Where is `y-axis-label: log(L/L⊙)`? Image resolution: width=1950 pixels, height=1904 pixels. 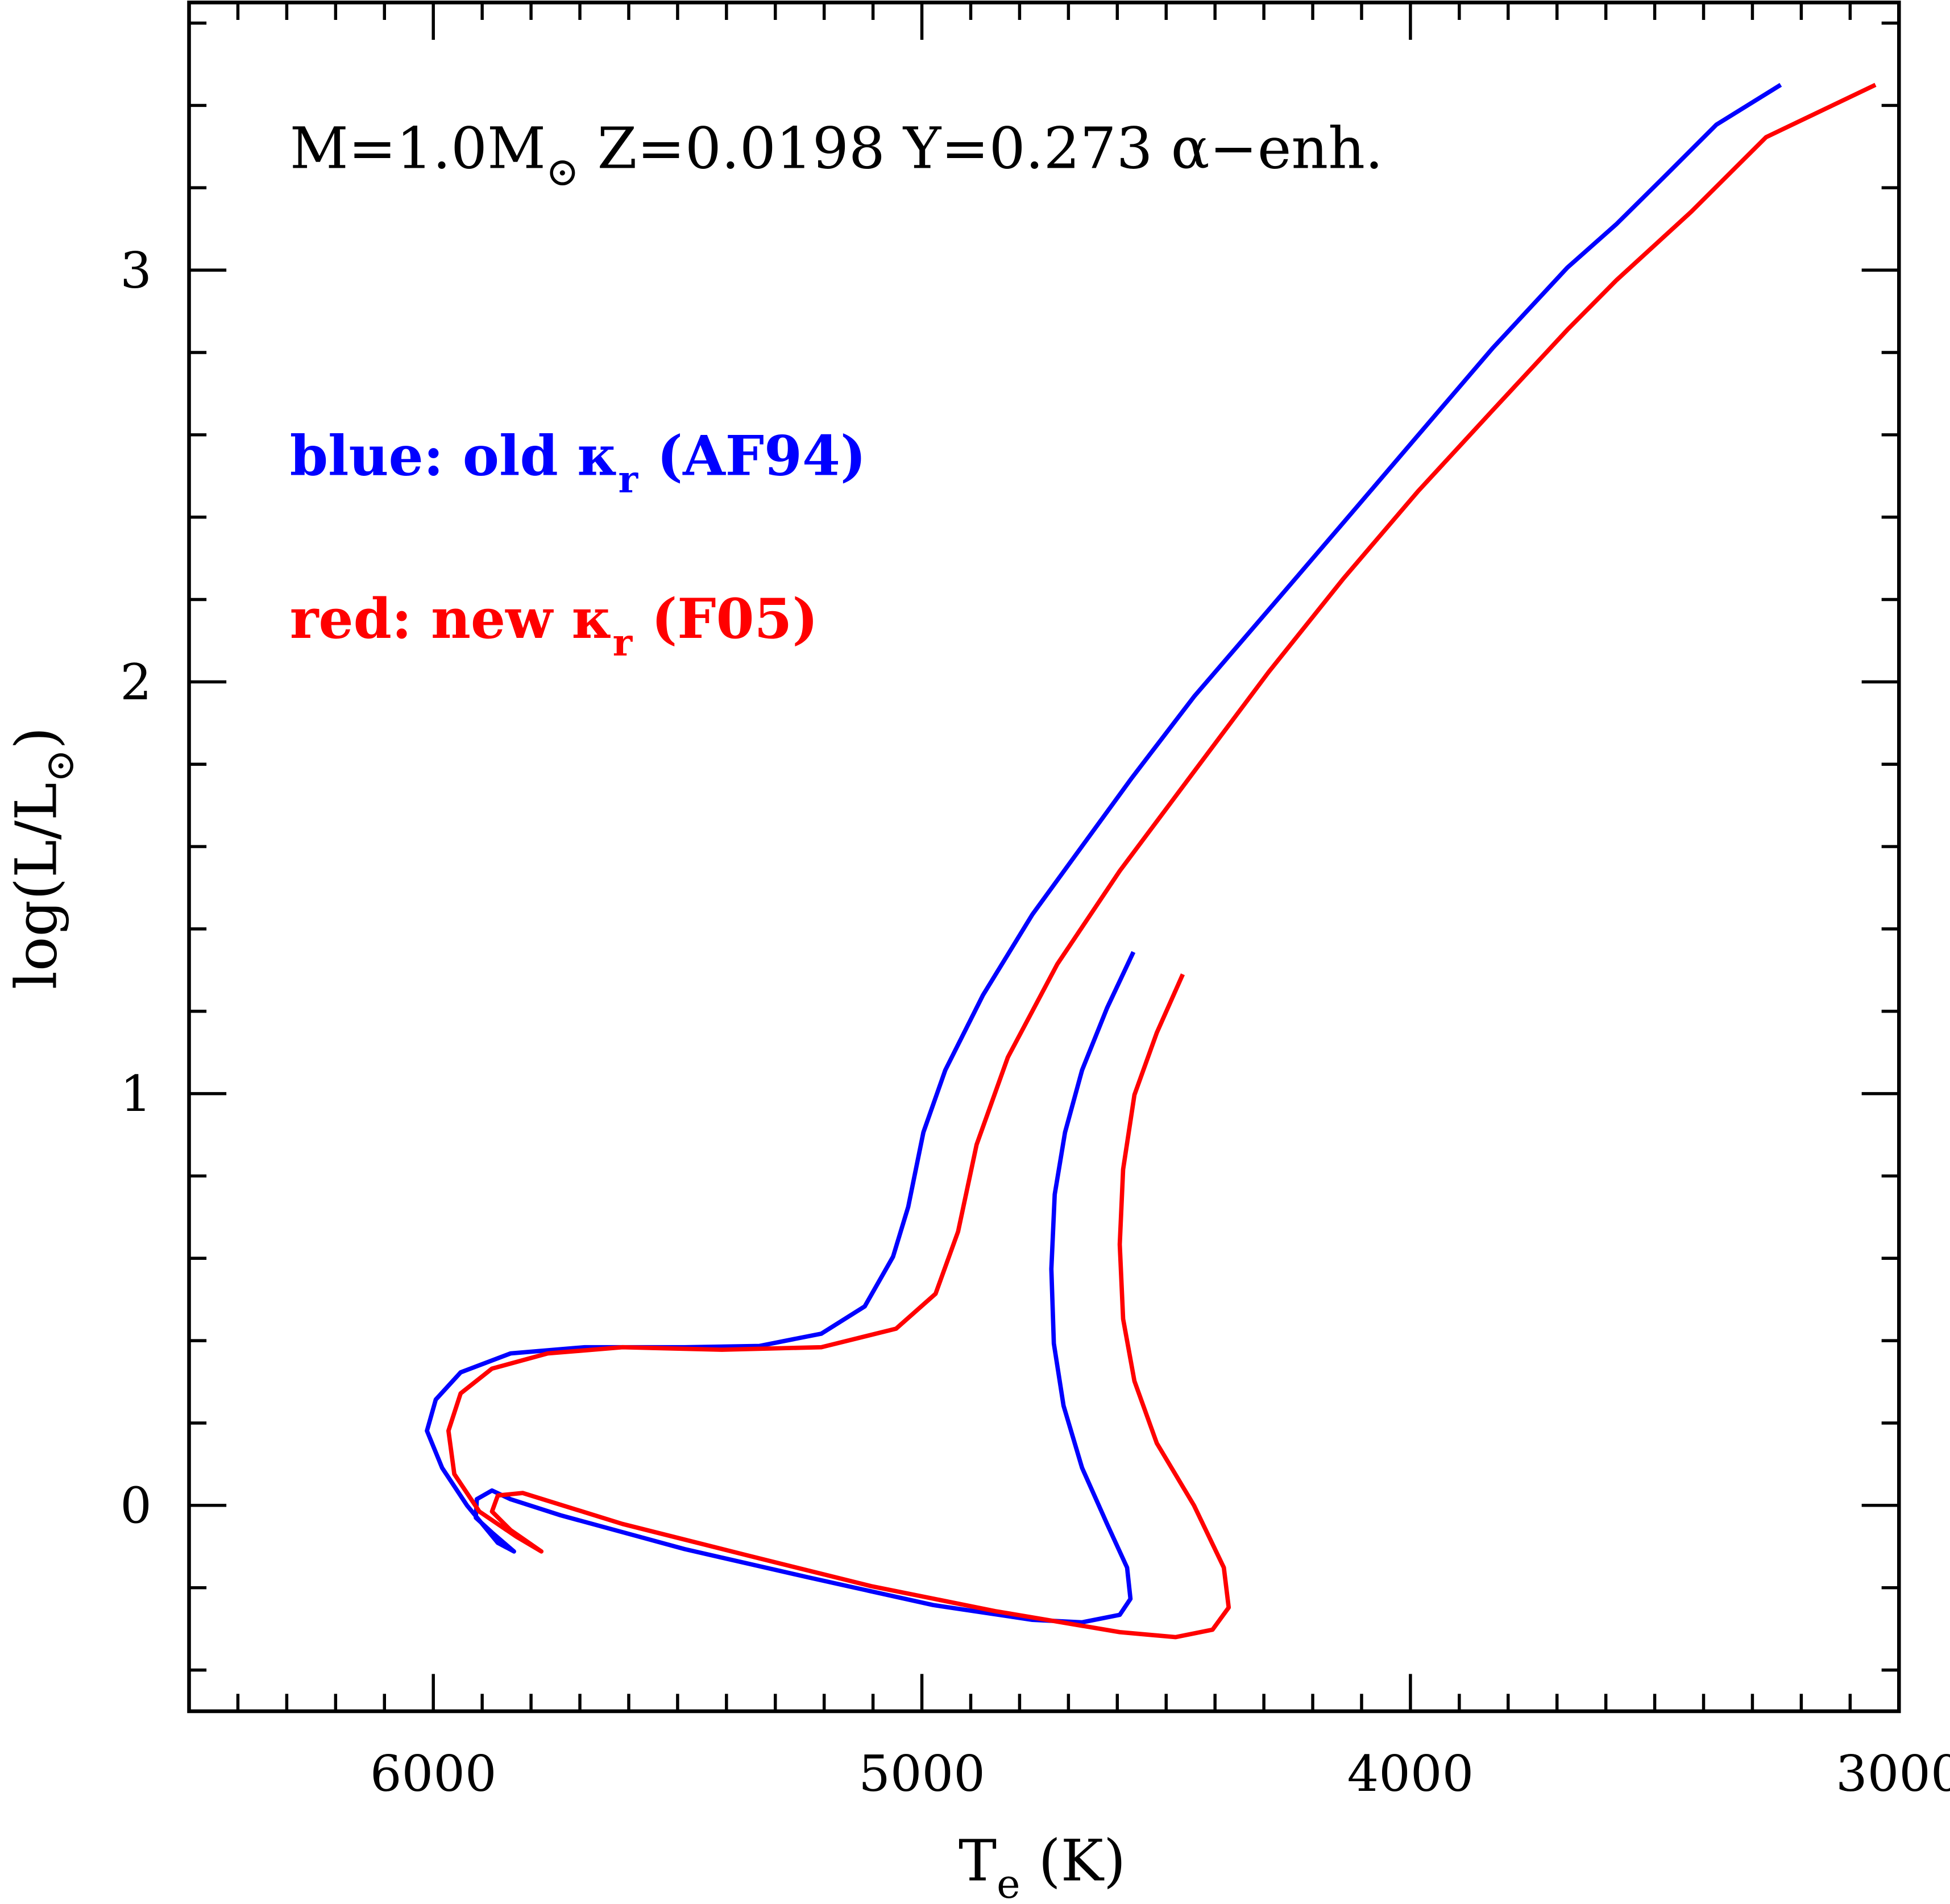 y-axis-label: log(L/L⊙) is located at coordinates (43, 858).